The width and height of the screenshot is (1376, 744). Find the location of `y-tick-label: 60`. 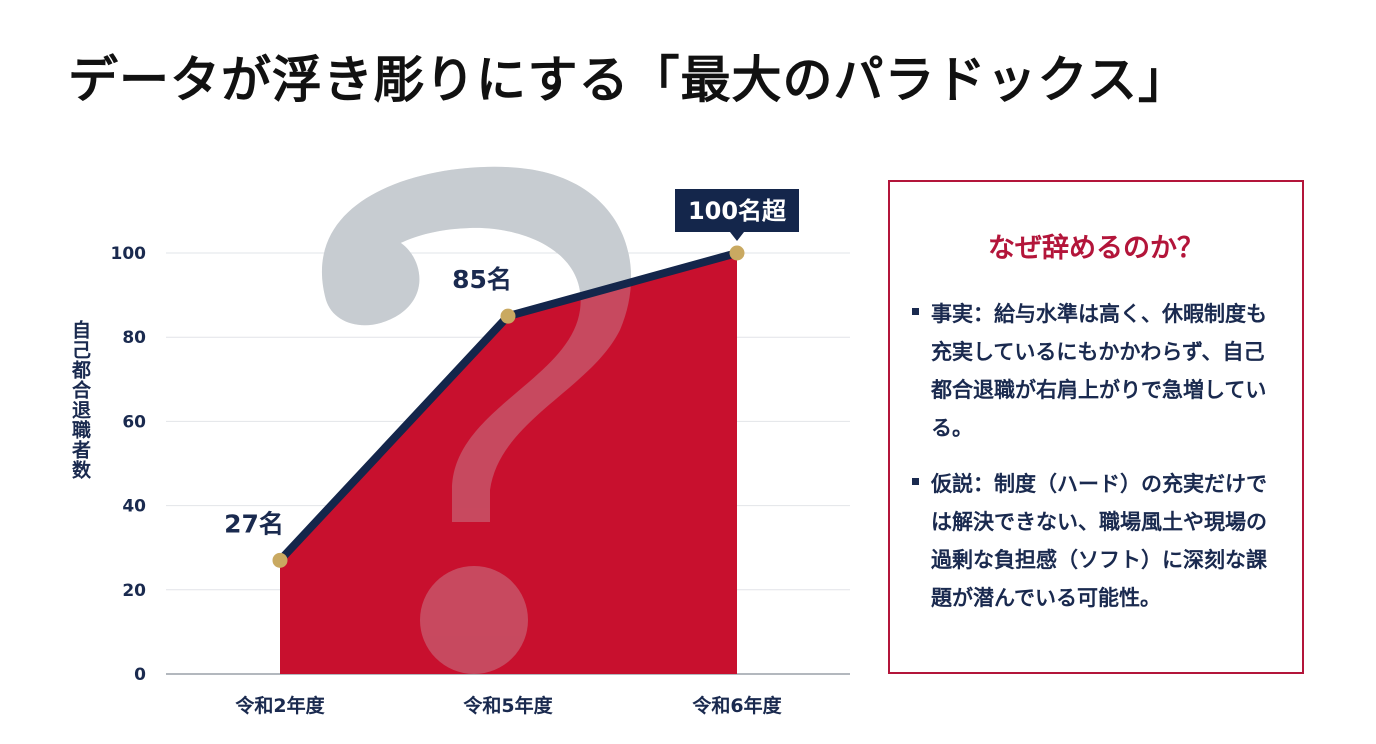

y-tick-label: 60 is located at coordinates (134, 422).